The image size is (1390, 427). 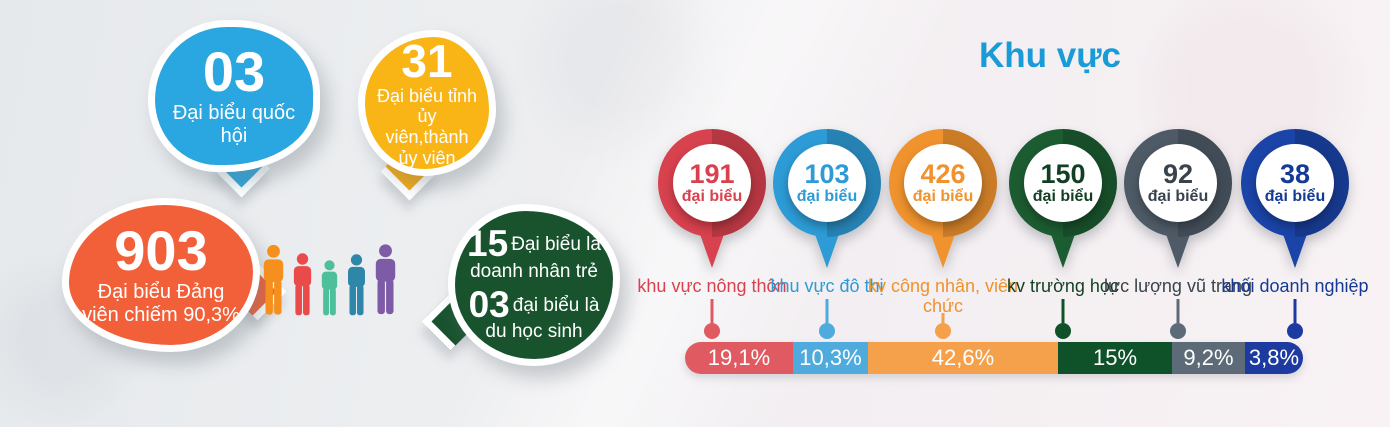 I want to click on map-pin-icon: 38 đại biểu, so click(x=1295, y=183).